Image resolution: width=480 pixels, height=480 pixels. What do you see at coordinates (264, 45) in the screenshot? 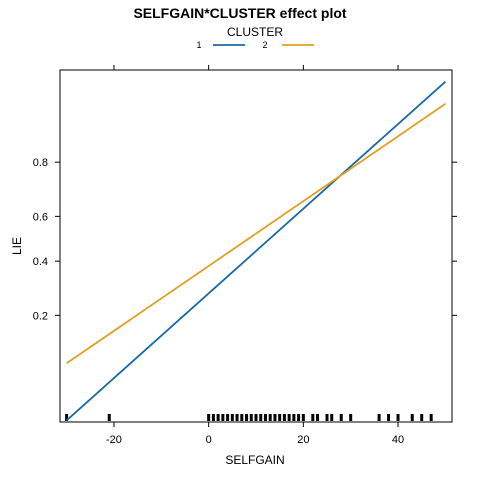
I see `legend-label: 2` at bounding box center [264, 45].